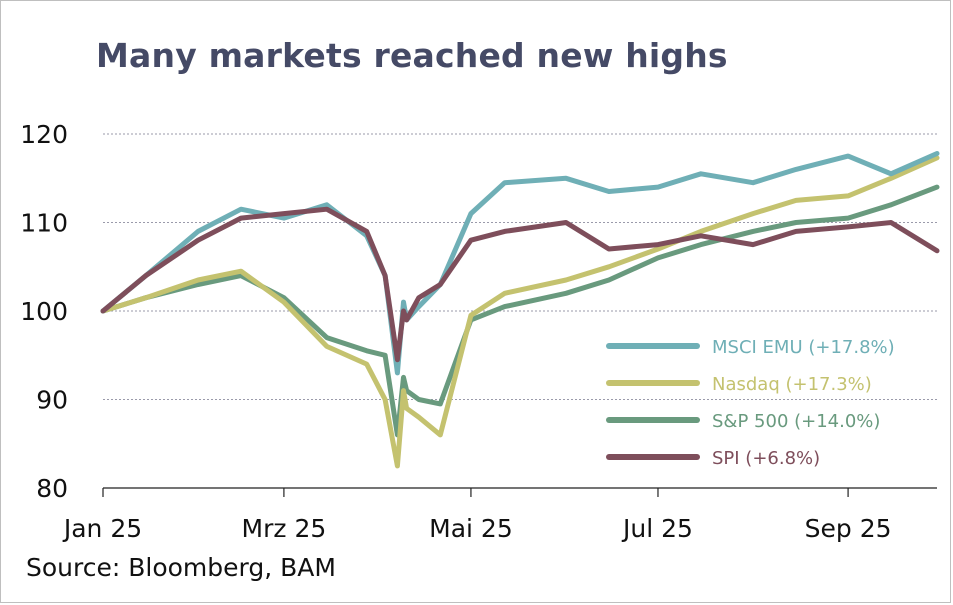 The image size is (953, 605). I want to click on y-tick-label: 120, so click(44, 134).